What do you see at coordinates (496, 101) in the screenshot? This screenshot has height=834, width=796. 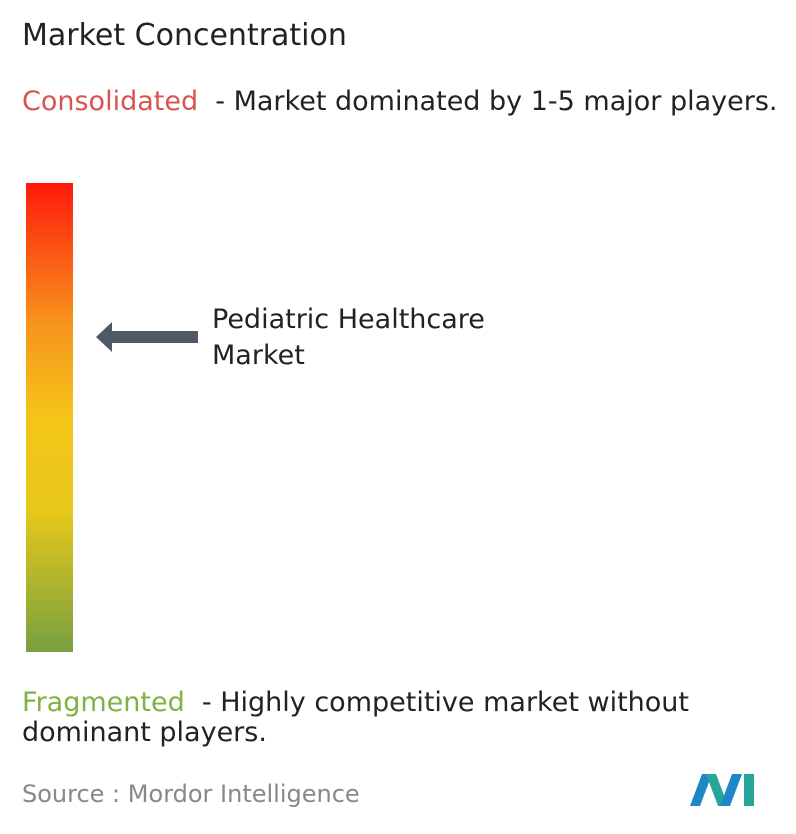 I see `consolidated-text: - Market dominated by 1-5 major players.` at bounding box center [496, 101].